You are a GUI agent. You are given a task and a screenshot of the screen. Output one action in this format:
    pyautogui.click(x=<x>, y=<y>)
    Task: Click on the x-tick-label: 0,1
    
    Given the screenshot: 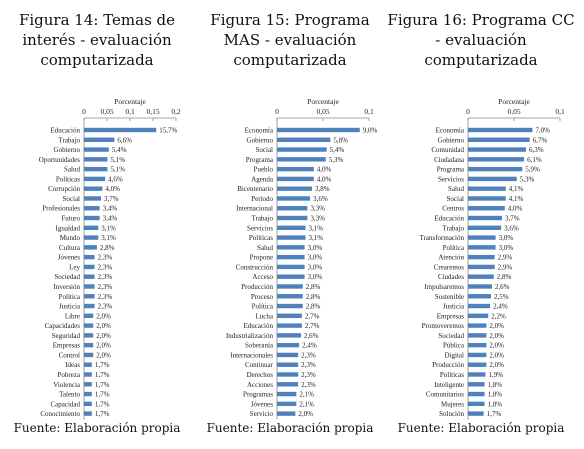 What is the action you would take?
    pyautogui.click(x=369, y=111)
    